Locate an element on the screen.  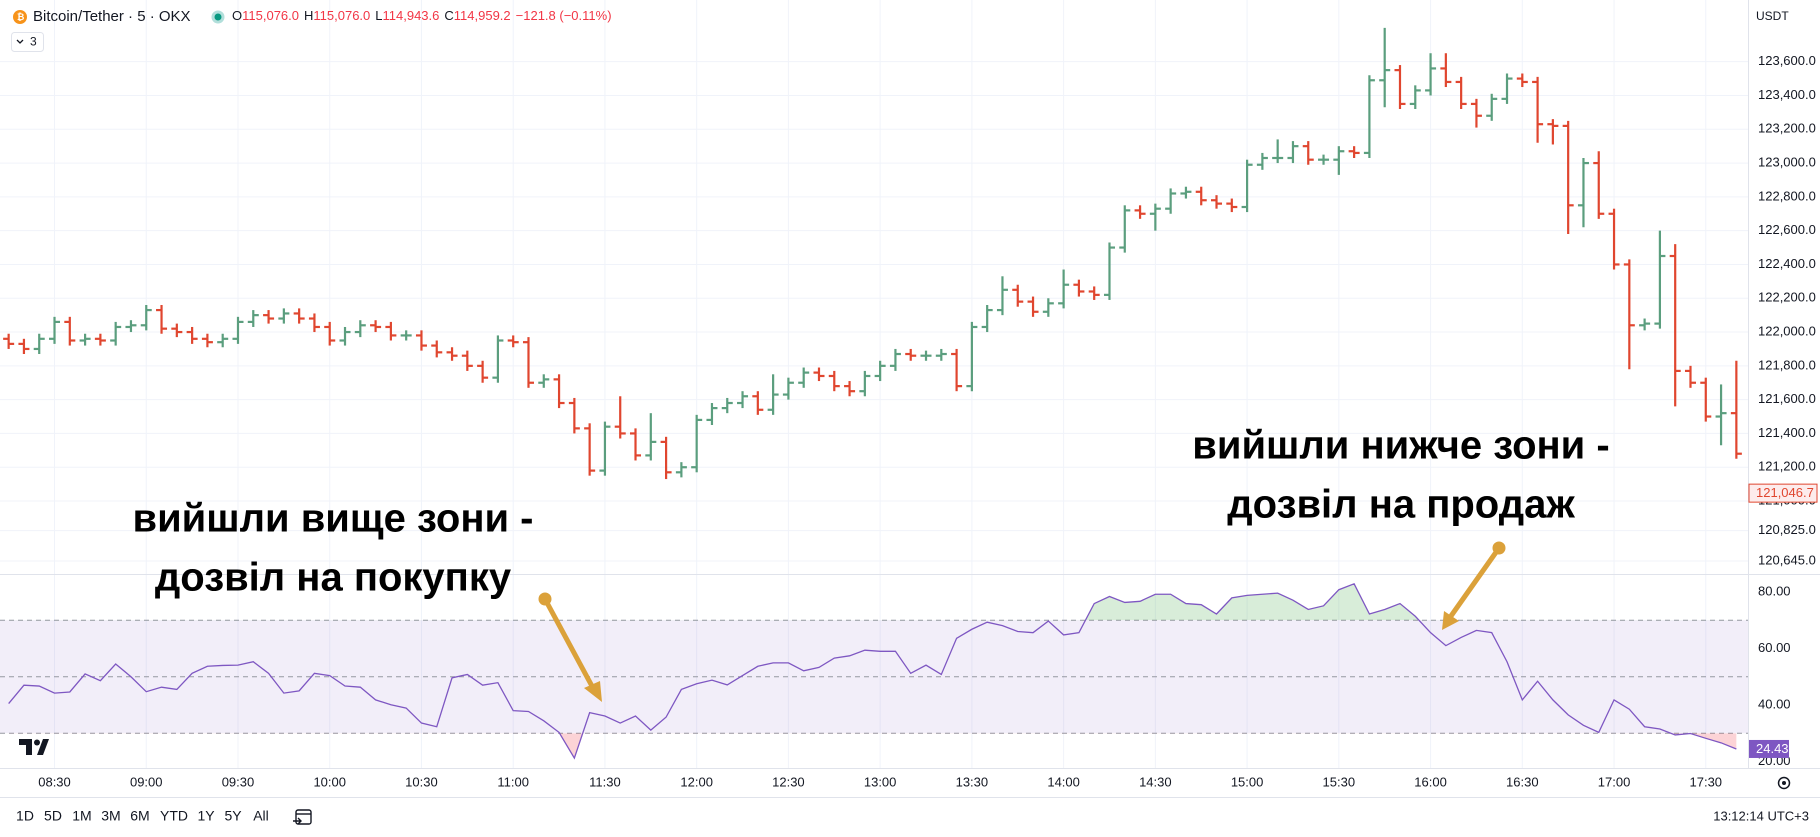
last-price-label: 121,046.7 is located at coordinates (1785, 492).